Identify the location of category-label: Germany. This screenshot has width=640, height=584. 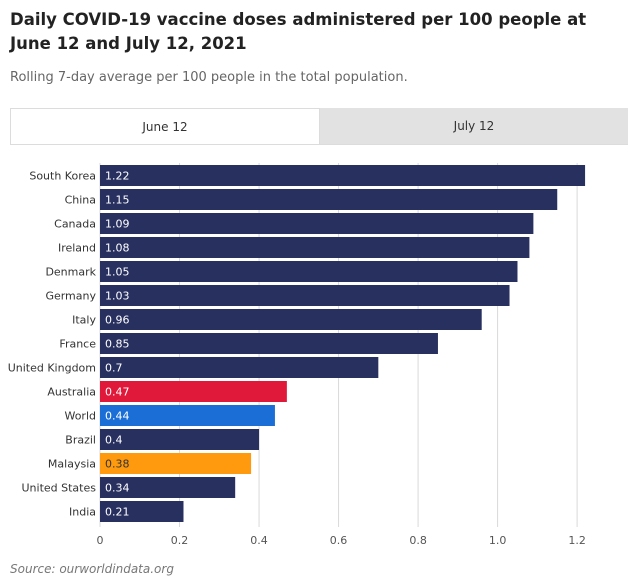
(70, 296).